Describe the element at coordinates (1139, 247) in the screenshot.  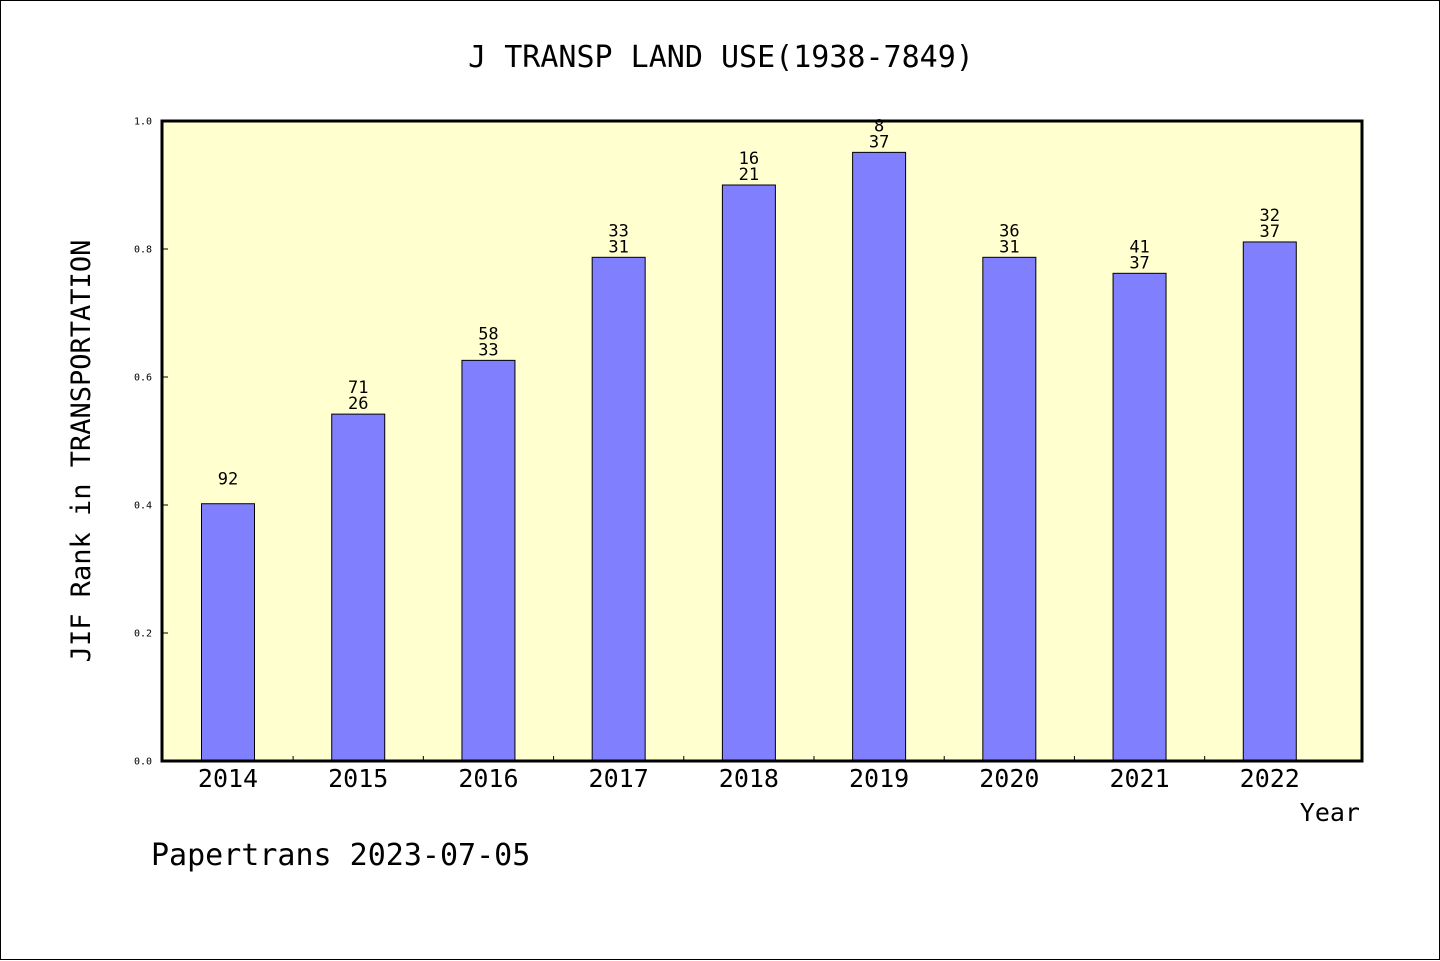
I see `bar-label-top-2021: 41` at that location.